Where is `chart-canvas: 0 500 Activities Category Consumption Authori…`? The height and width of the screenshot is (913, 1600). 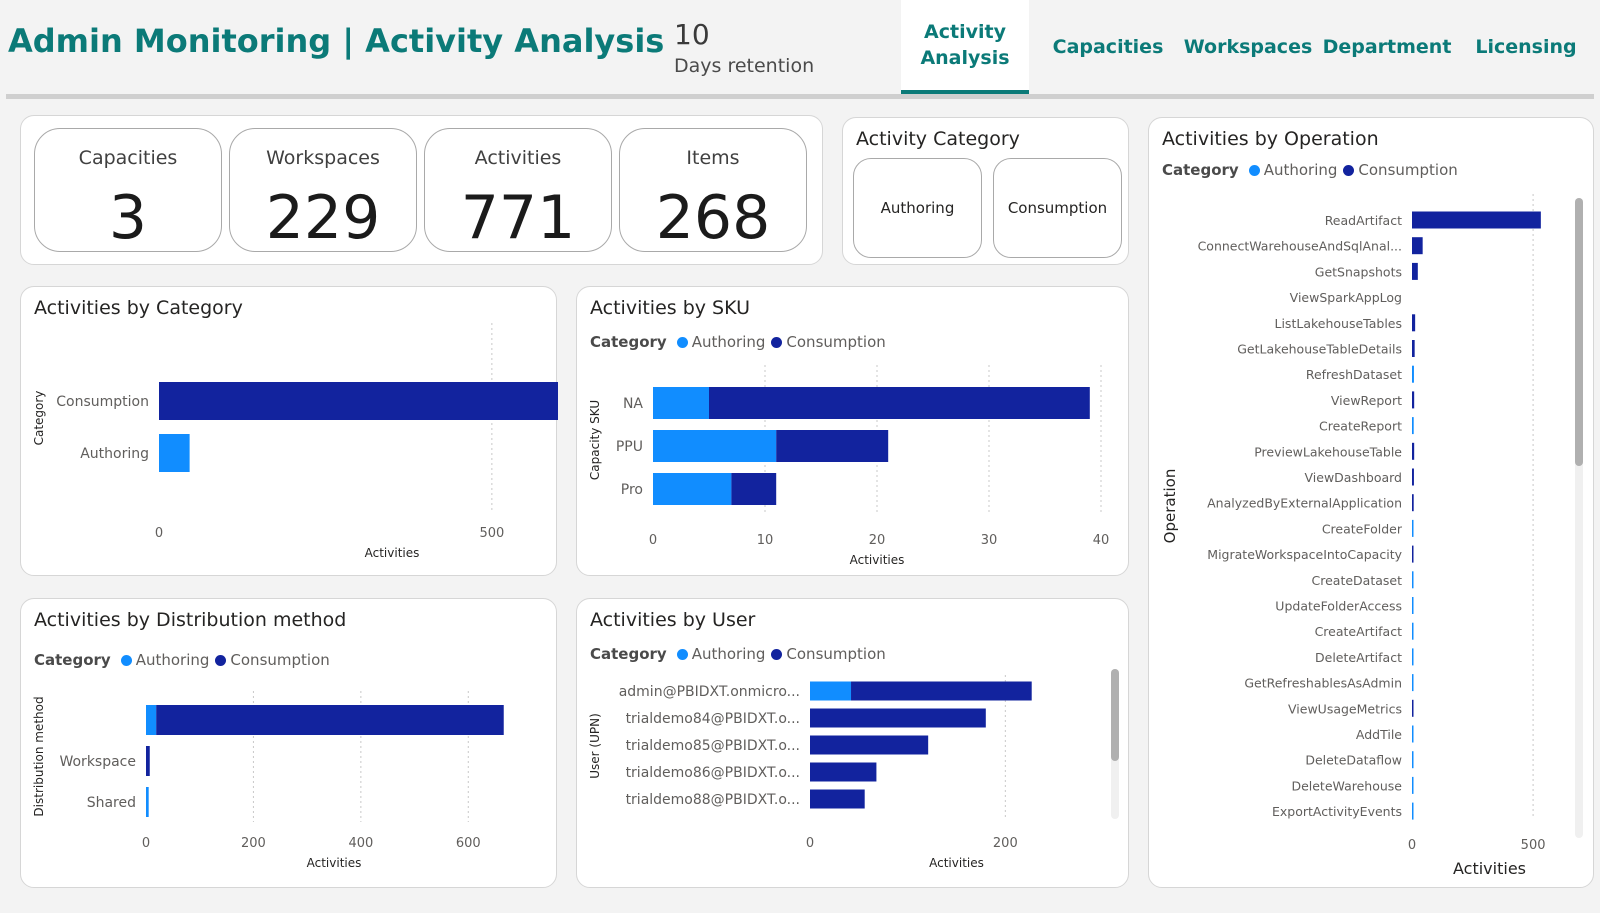 chart-canvas: 0 500 Activities Category Consumption Authori… is located at coordinates (295, 441).